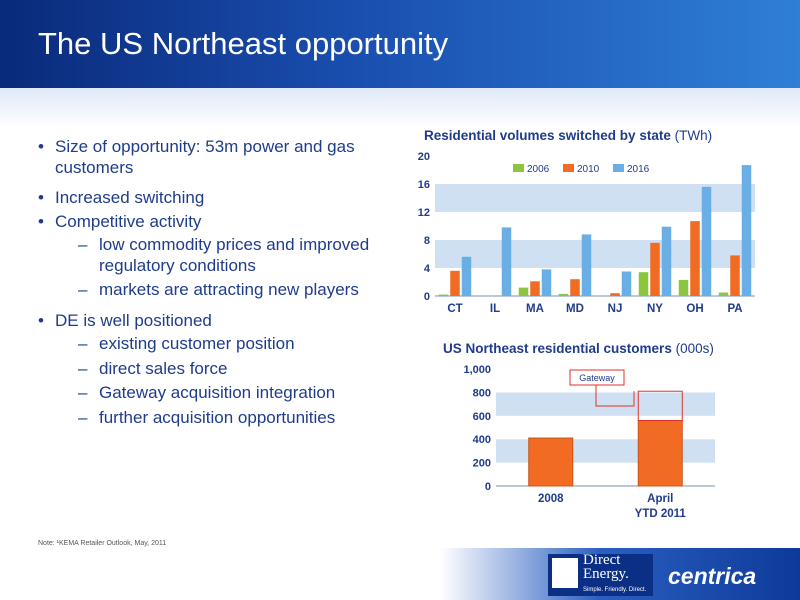 This screenshot has width=800, height=600. Describe the element at coordinates (723, 294) in the screenshot. I see `bar-2006-PA` at that location.